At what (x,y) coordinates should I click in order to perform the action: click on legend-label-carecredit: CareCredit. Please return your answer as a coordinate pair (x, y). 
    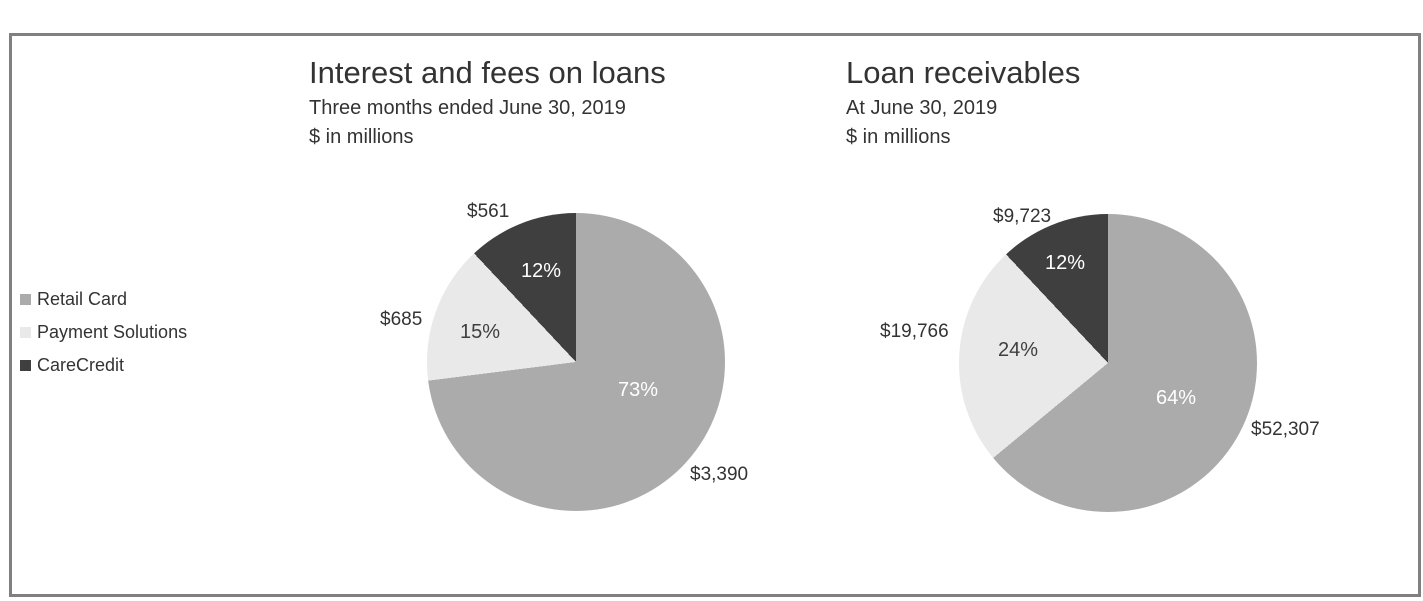
    Looking at the image, I should click on (81, 365).